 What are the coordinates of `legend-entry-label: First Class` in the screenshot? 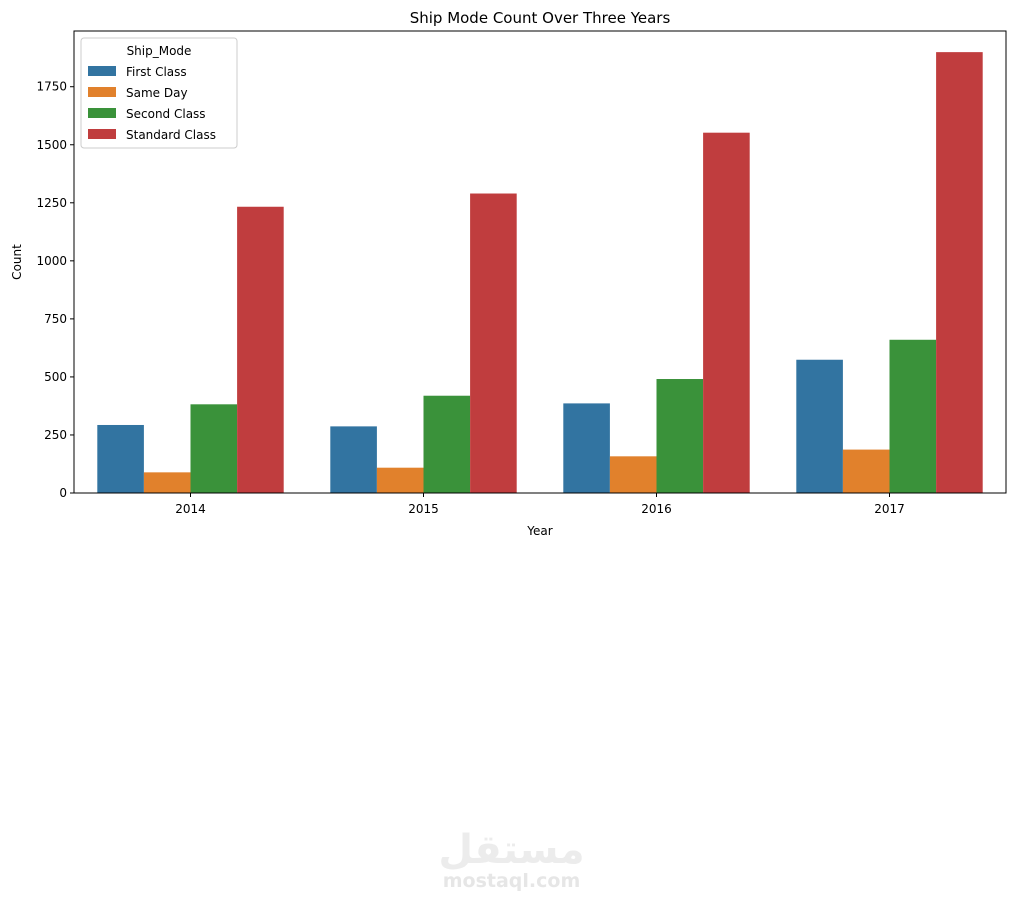 It's located at (156, 72).